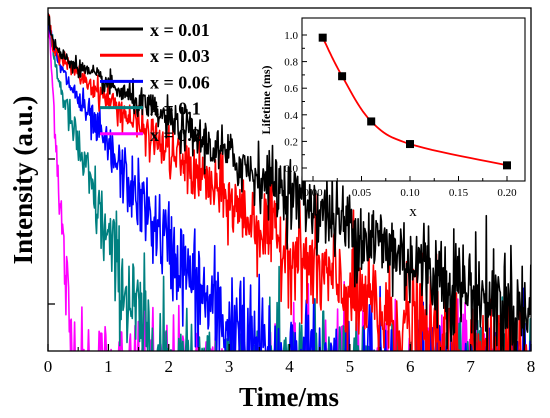  I want to click on inset-y-tick-label: 0.0, so click(291, 169).